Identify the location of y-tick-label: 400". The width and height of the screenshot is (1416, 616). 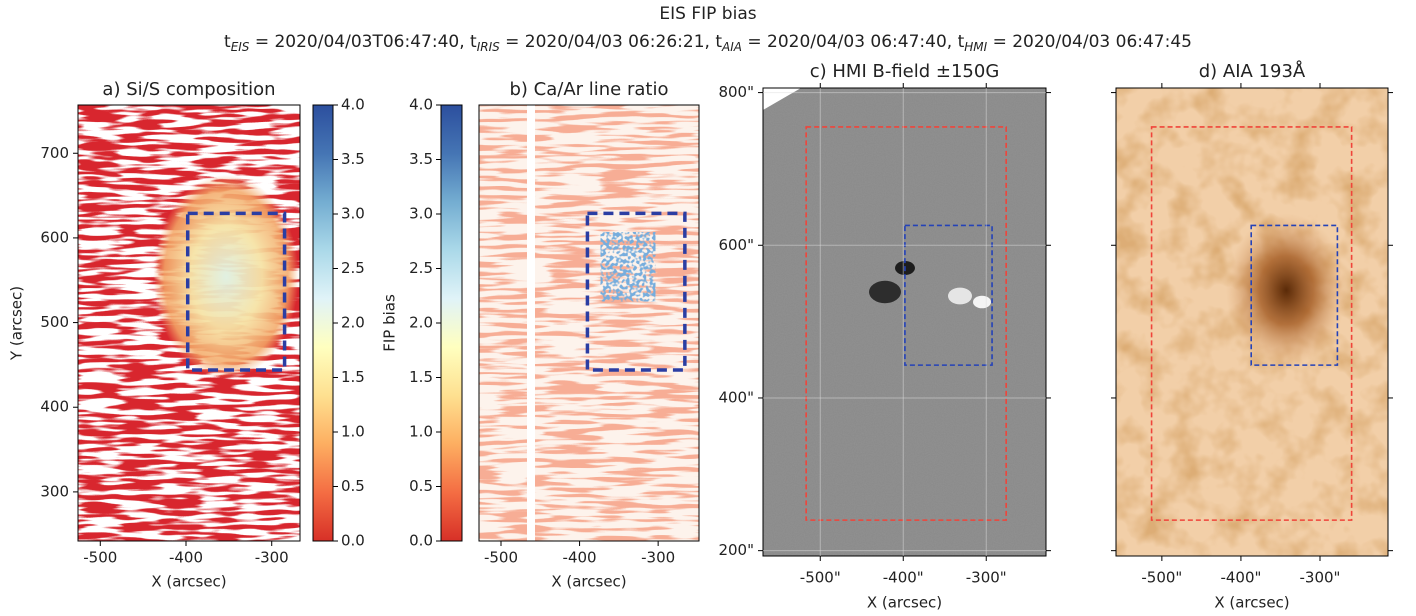
(736, 397).